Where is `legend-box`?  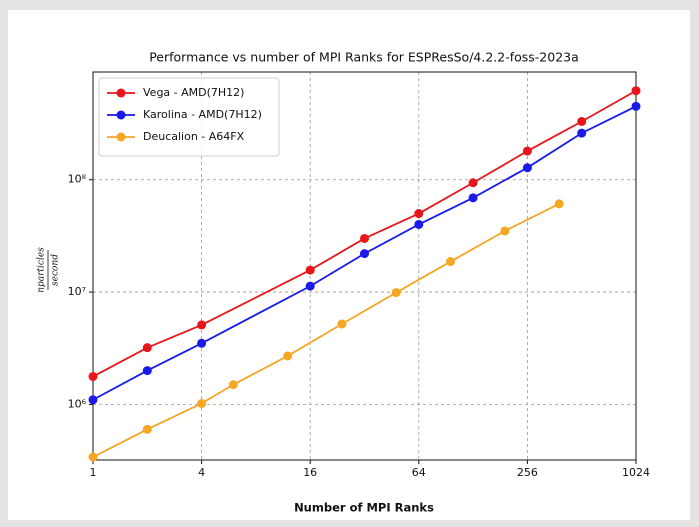
legend-box is located at coordinates (189, 117).